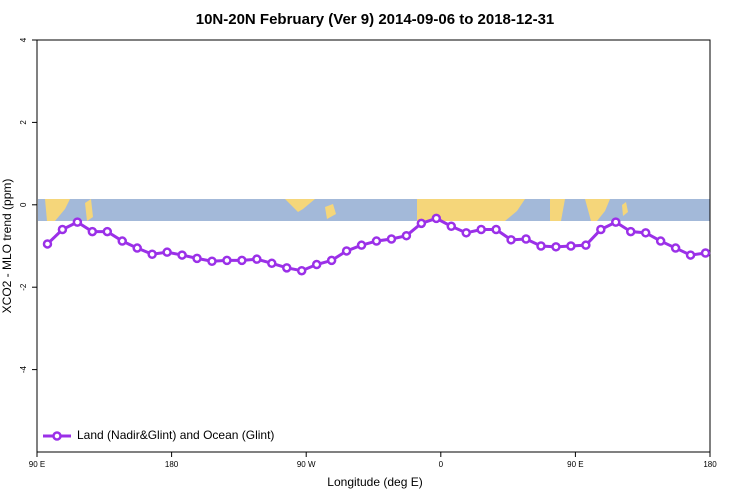 Image resolution: width=750 pixels, height=500 pixels. What do you see at coordinates (7, 246) in the screenshot?
I see `y-axis-label: XCO2 - MLO trend (ppm)` at bounding box center [7, 246].